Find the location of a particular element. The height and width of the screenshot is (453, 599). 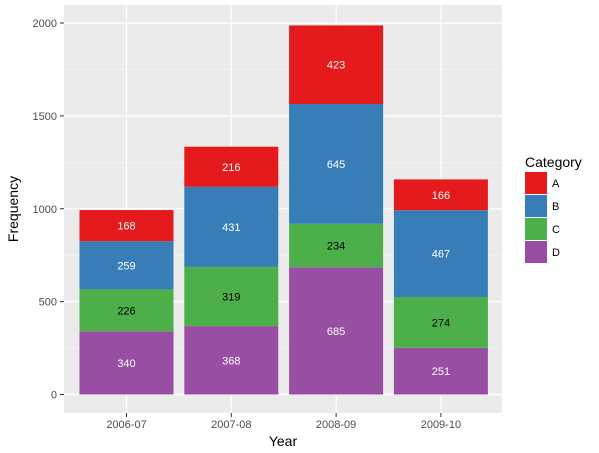

legend-label: D is located at coordinates (556, 253).